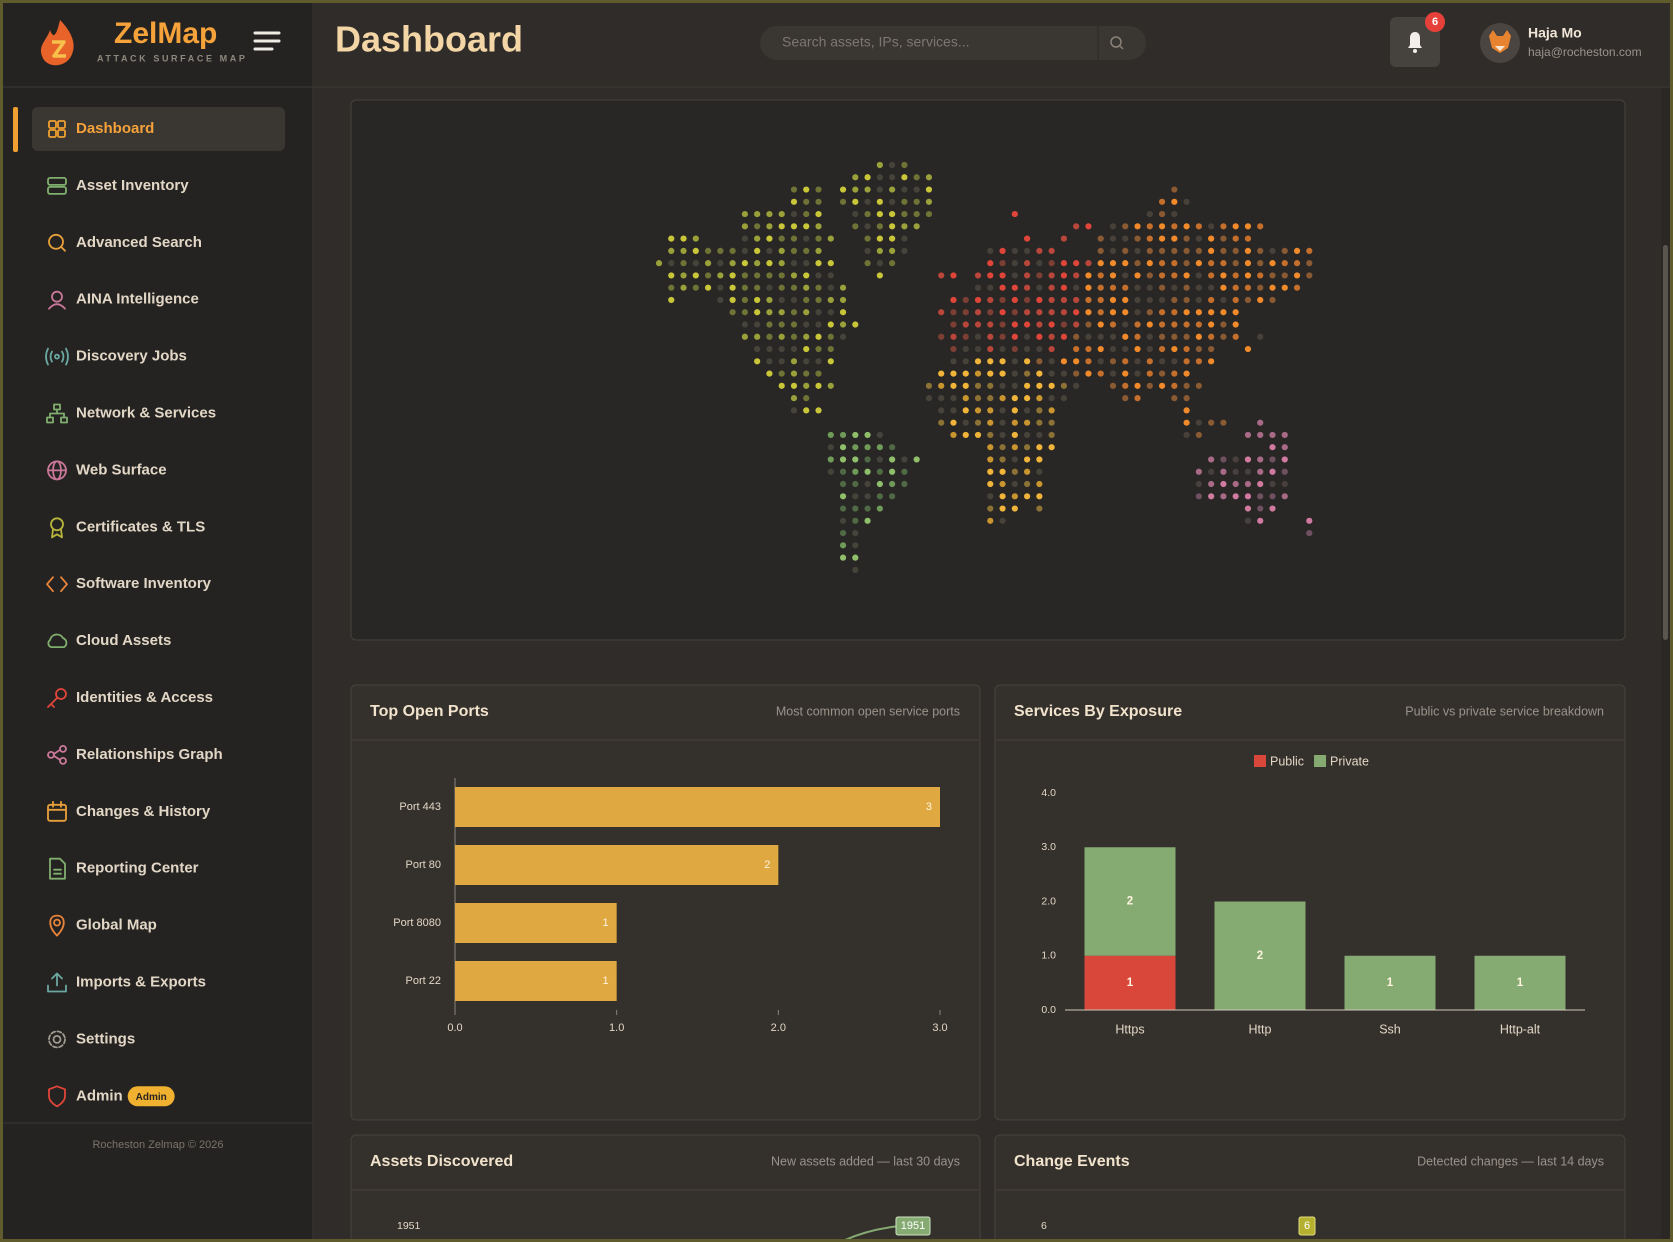 The width and height of the screenshot is (1673, 1242). What do you see at coordinates (267, 41) in the screenshot?
I see `menu-toggle` at bounding box center [267, 41].